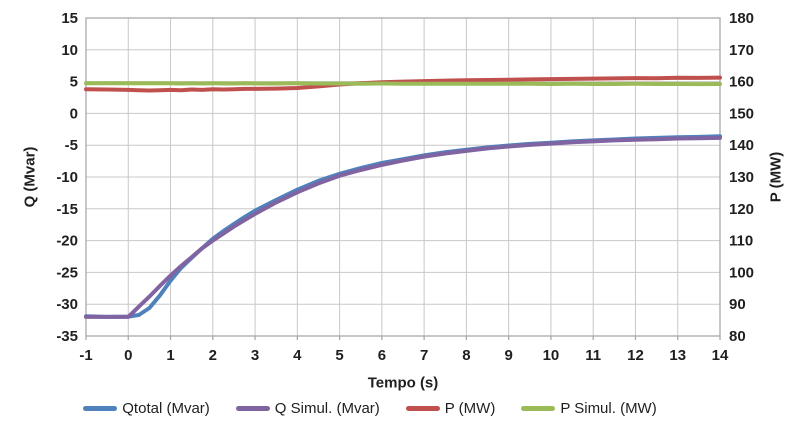 The image size is (800, 438). I want to click on y-tick-label-left: -30, so click(67, 304).